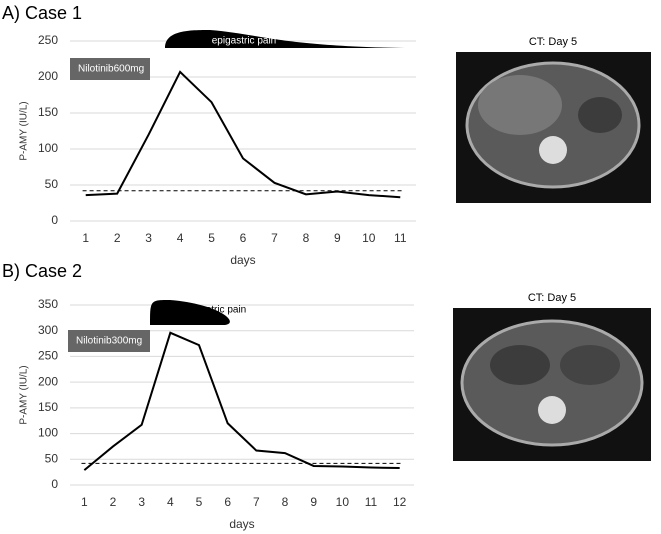 The width and height of the screenshot is (661, 534). What do you see at coordinates (42, 13) in the screenshot?
I see `chart-title: A) Case 1` at bounding box center [42, 13].